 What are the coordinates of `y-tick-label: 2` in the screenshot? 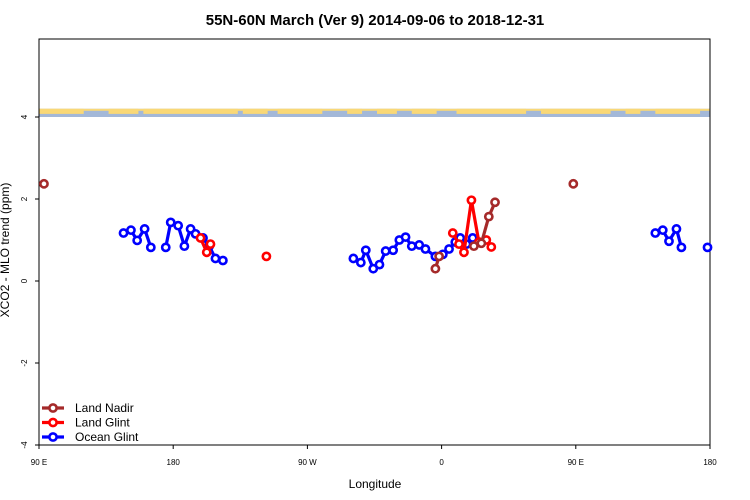 It's located at (24, 198).